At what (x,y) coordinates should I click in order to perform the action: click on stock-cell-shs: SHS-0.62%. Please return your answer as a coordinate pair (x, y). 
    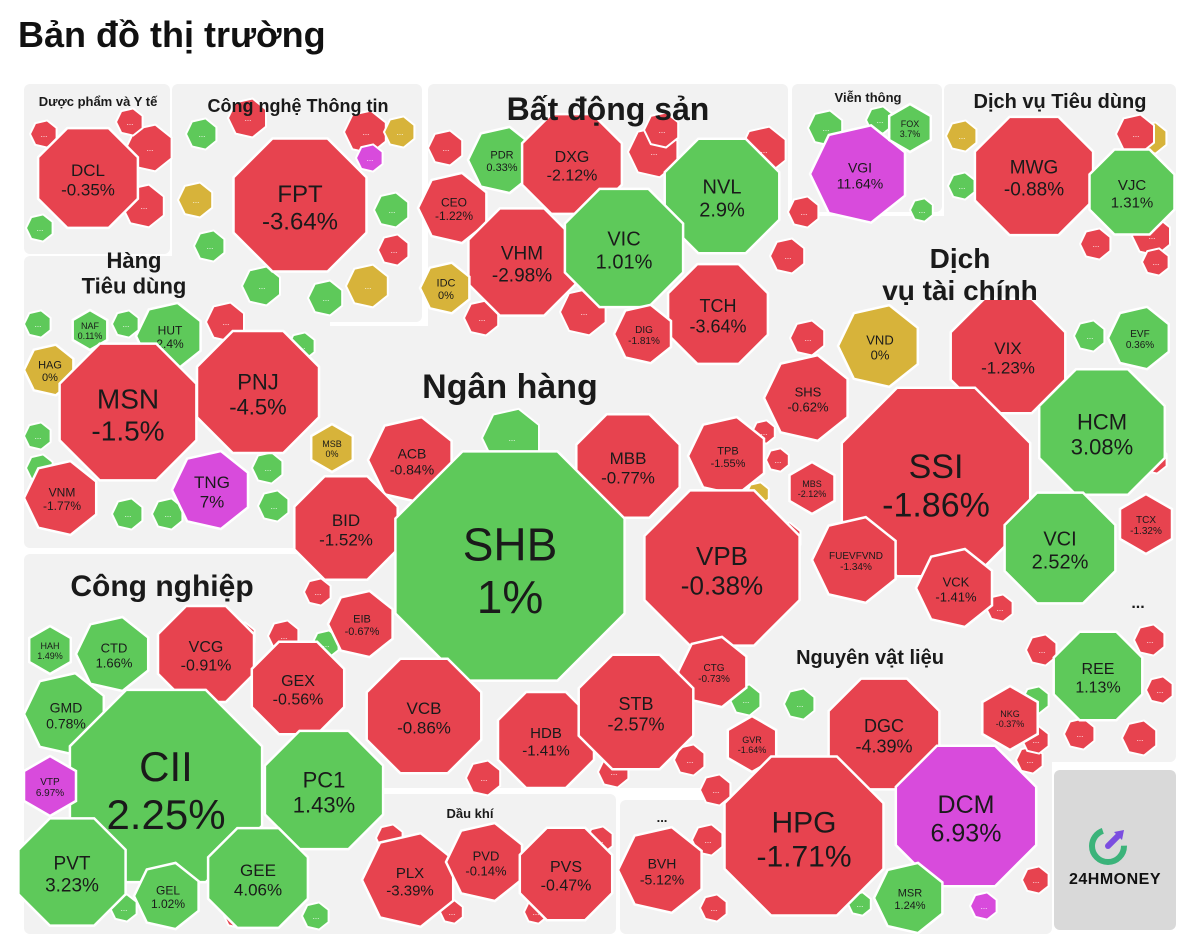
    Looking at the image, I should click on (805, 398).